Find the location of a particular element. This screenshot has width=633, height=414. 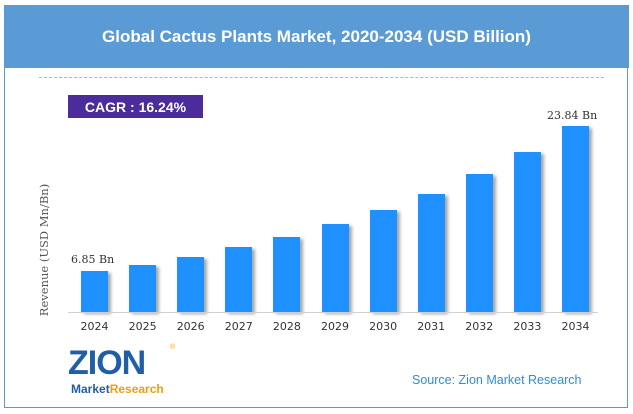

bar-2032 is located at coordinates (479, 242).